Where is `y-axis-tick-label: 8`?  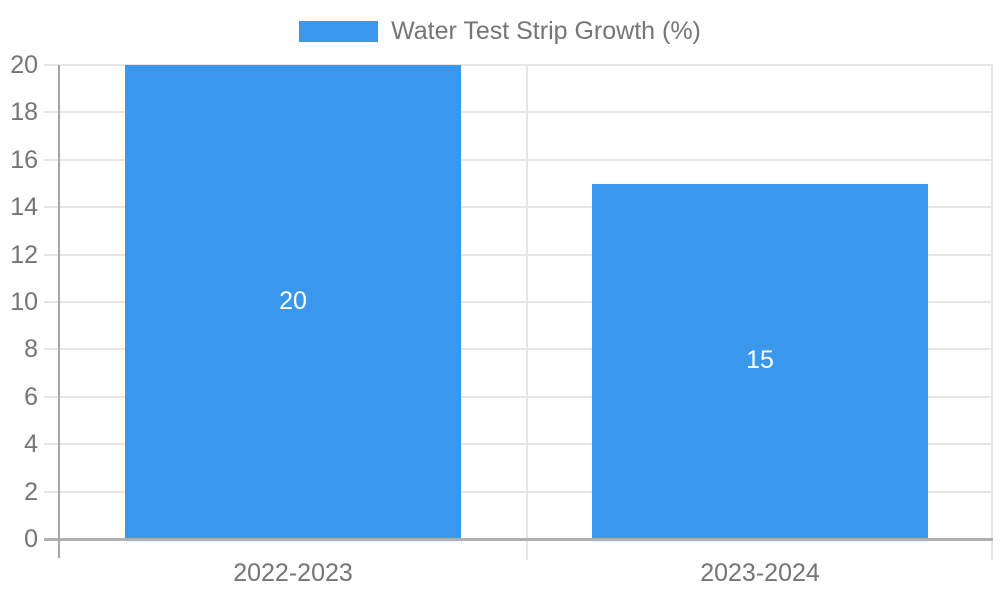 y-axis-tick-label: 8 is located at coordinates (31, 349).